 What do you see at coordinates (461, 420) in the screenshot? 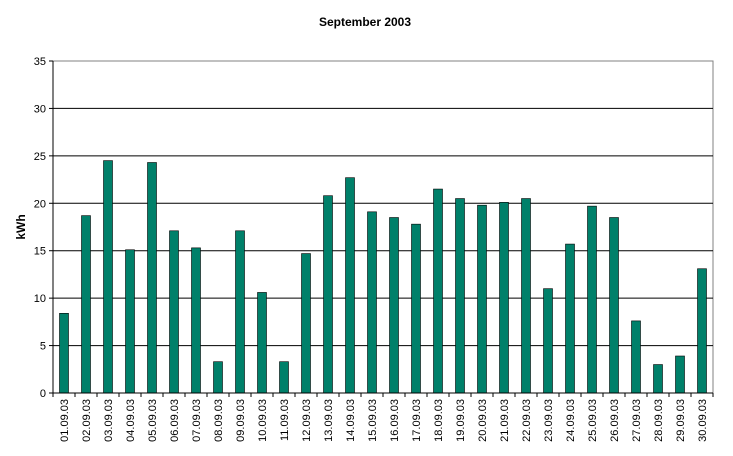
I see `x-tick-label: 19.09.03` at bounding box center [461, 420].